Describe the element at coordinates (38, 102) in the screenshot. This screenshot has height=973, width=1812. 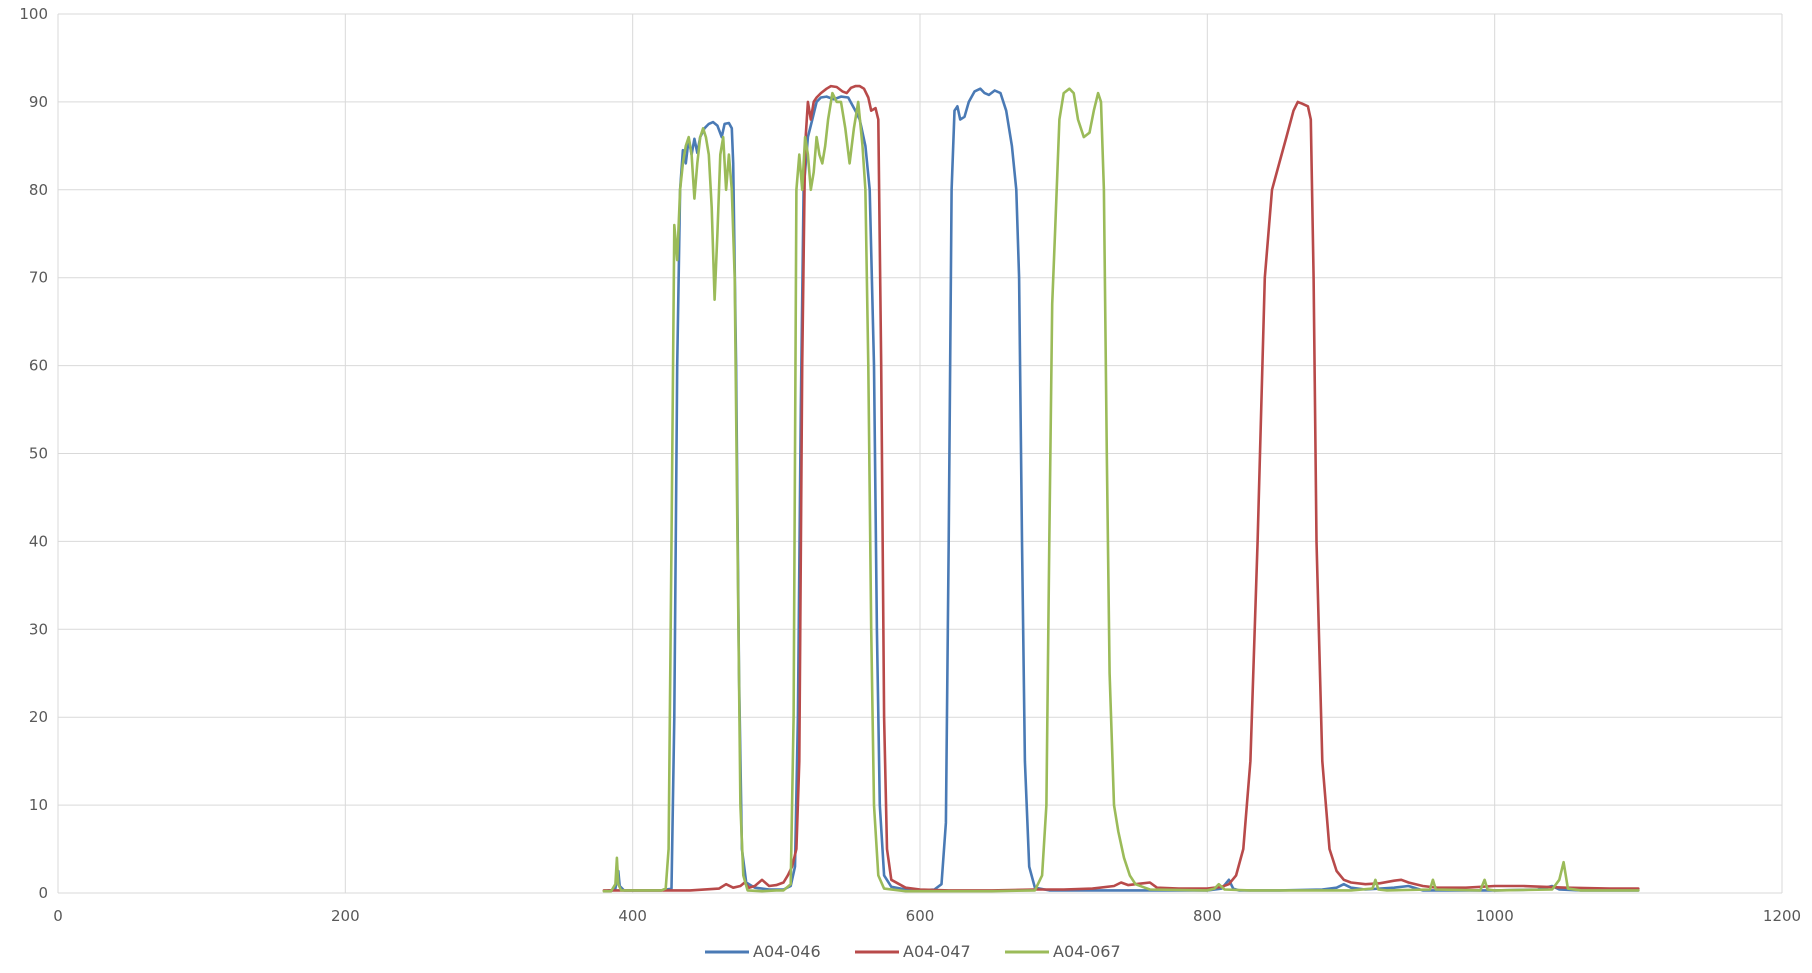
I see `y-tick-label: 90` at that location.